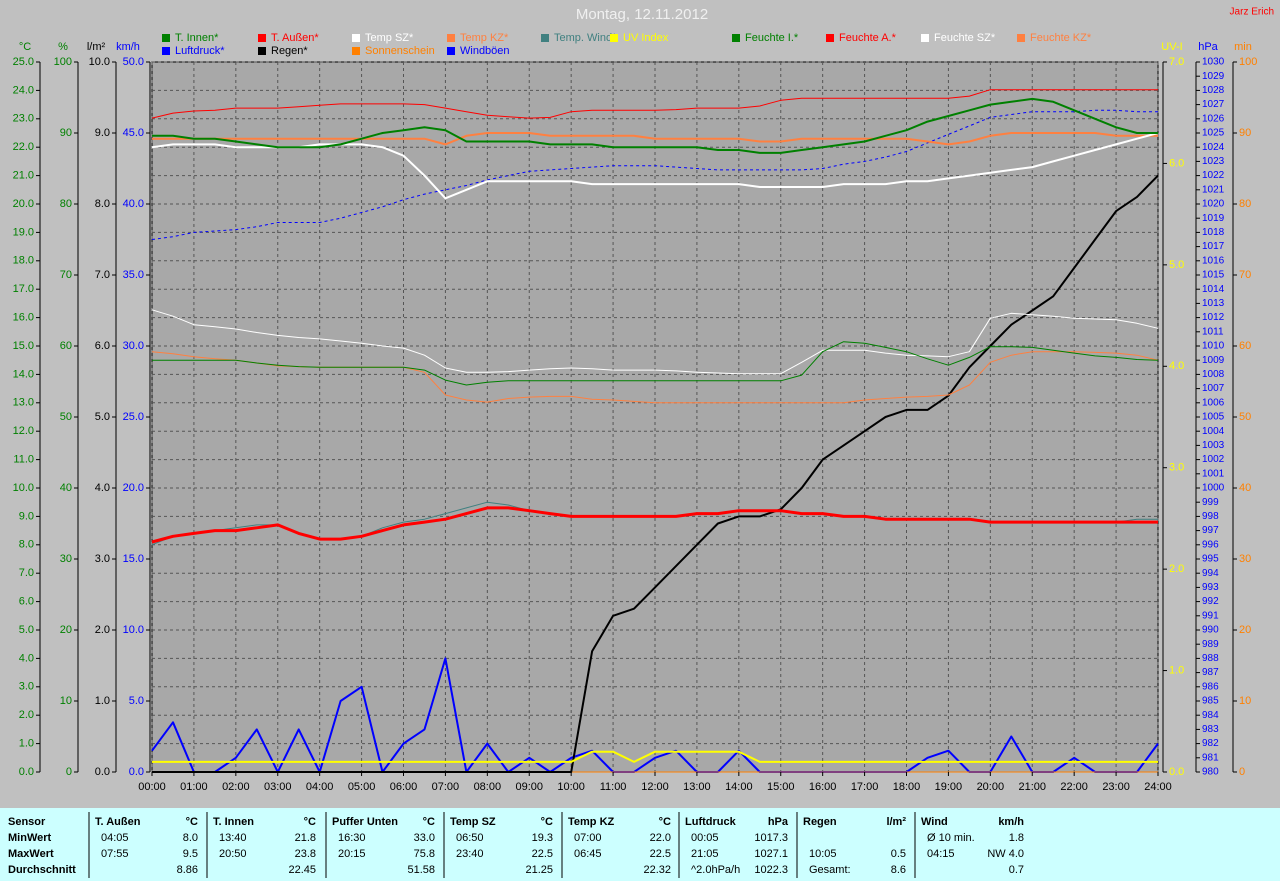  What do you see at coordinates (1213, 62) in the screenshot?
I see `y-tick-label: 1030` at bounding box center [1213, 62].